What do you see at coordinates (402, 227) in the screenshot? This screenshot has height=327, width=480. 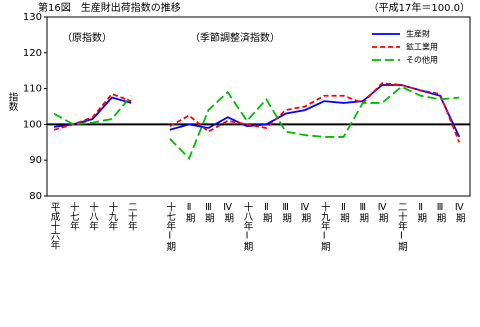 I see `x-tick-label: 二十年Ⅰ期` at bounding box center [402, 227].